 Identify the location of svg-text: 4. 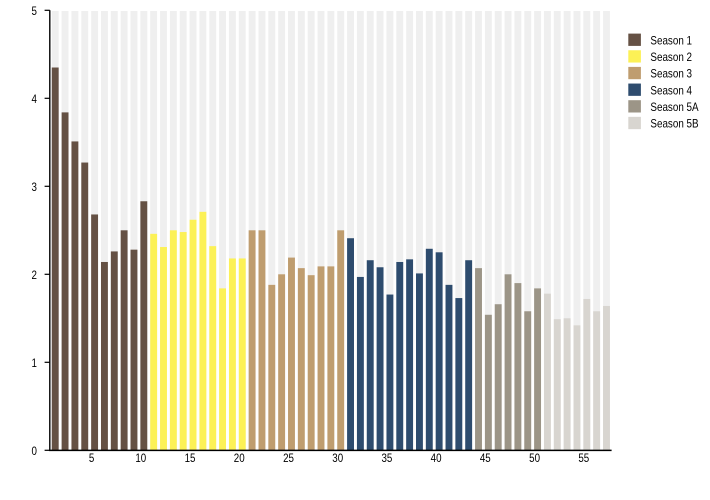
(33, 99).